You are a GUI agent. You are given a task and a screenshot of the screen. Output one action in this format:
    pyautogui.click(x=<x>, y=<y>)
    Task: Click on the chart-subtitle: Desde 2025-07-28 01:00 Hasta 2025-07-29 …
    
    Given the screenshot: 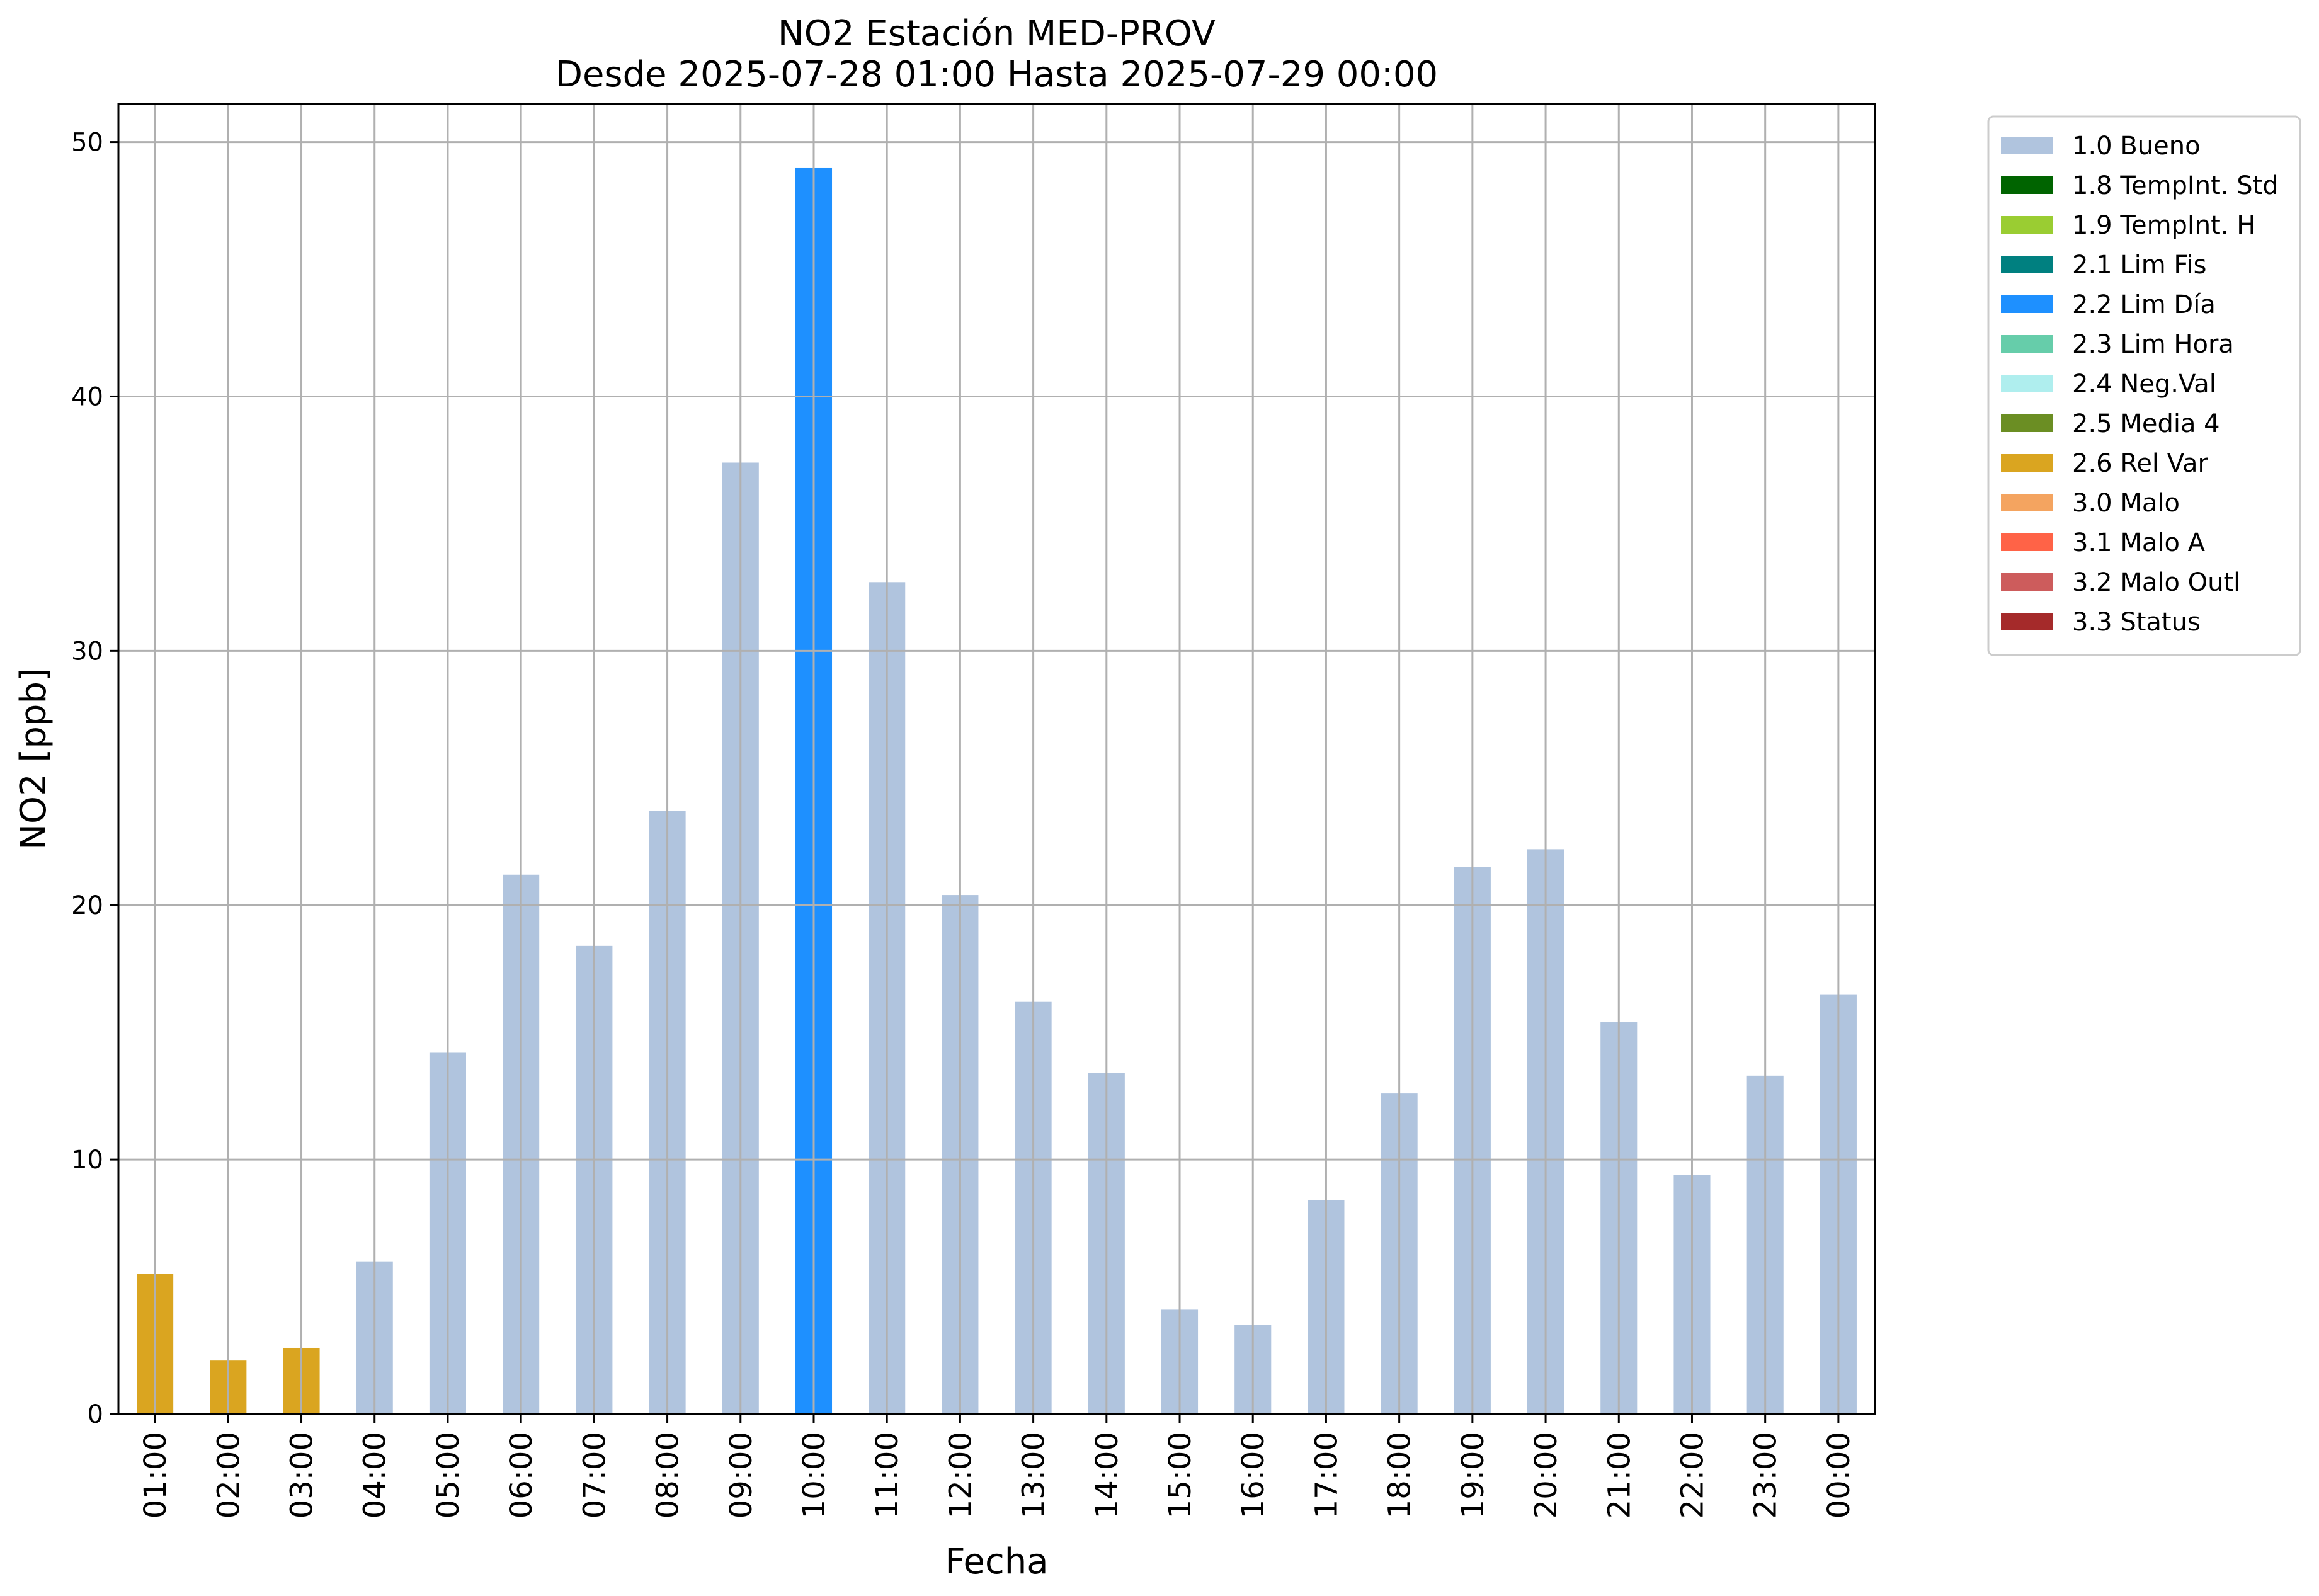 What is the action you would take?
    pyautogui.click(x=997, y=74)
    